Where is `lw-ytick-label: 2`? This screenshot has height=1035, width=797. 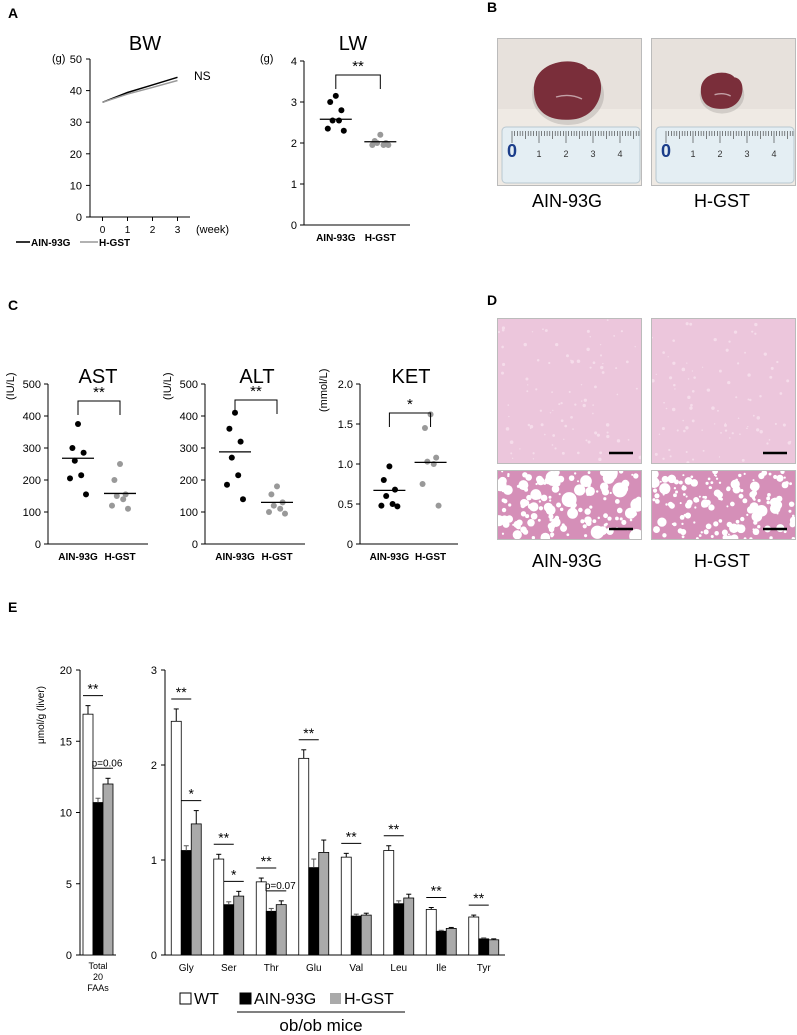
lw-ytick-label: 2 is located at coordinates (294, 144).